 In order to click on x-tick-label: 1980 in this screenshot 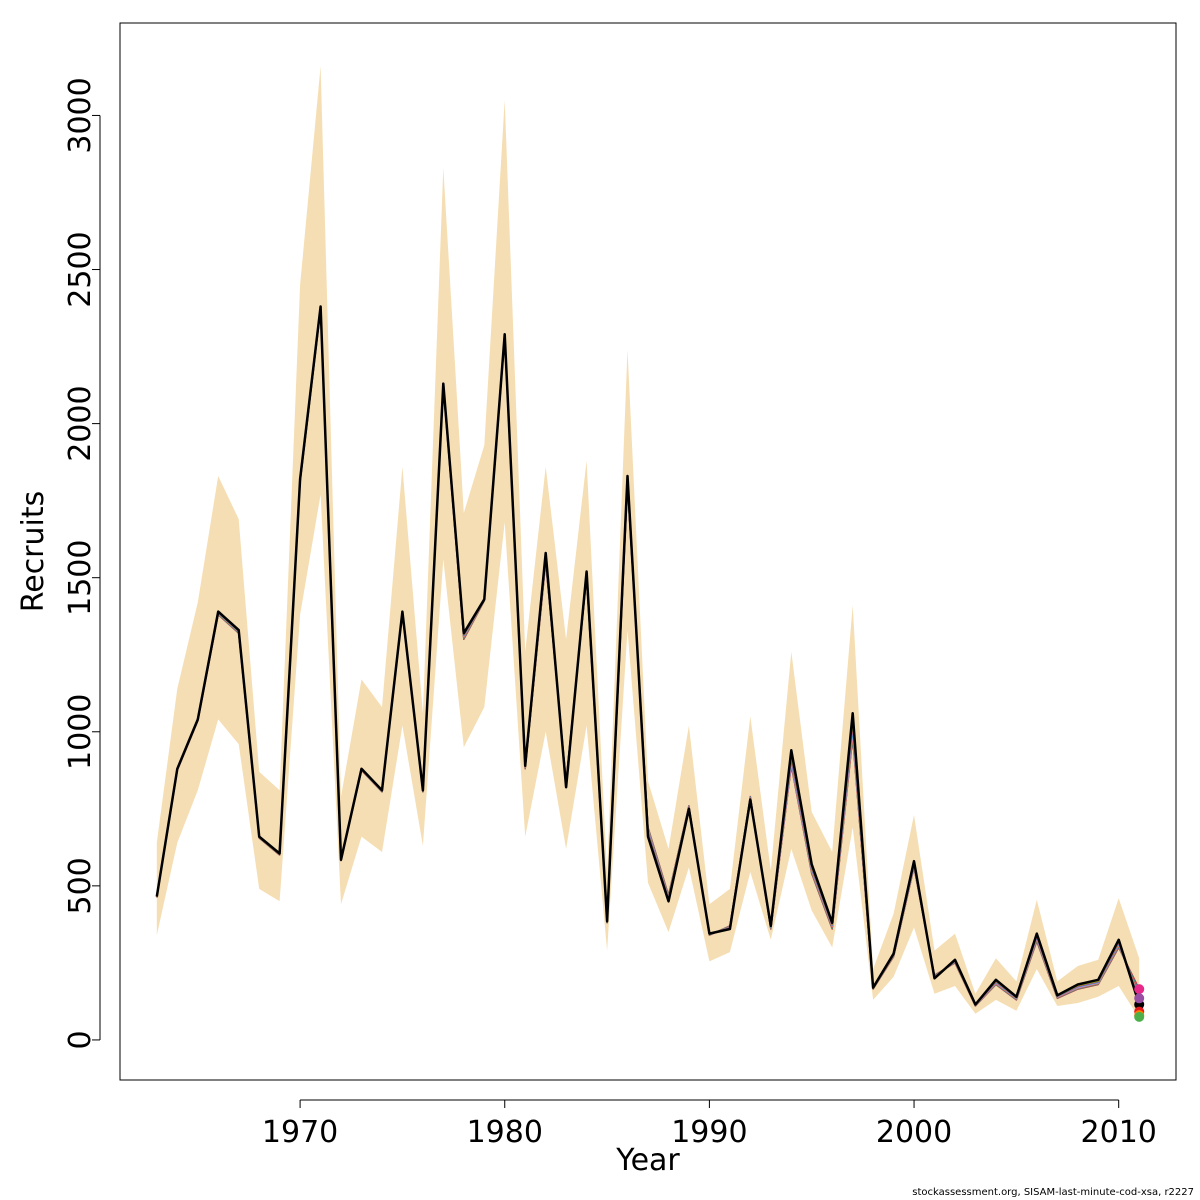, I will do `click(505, 1132)`.